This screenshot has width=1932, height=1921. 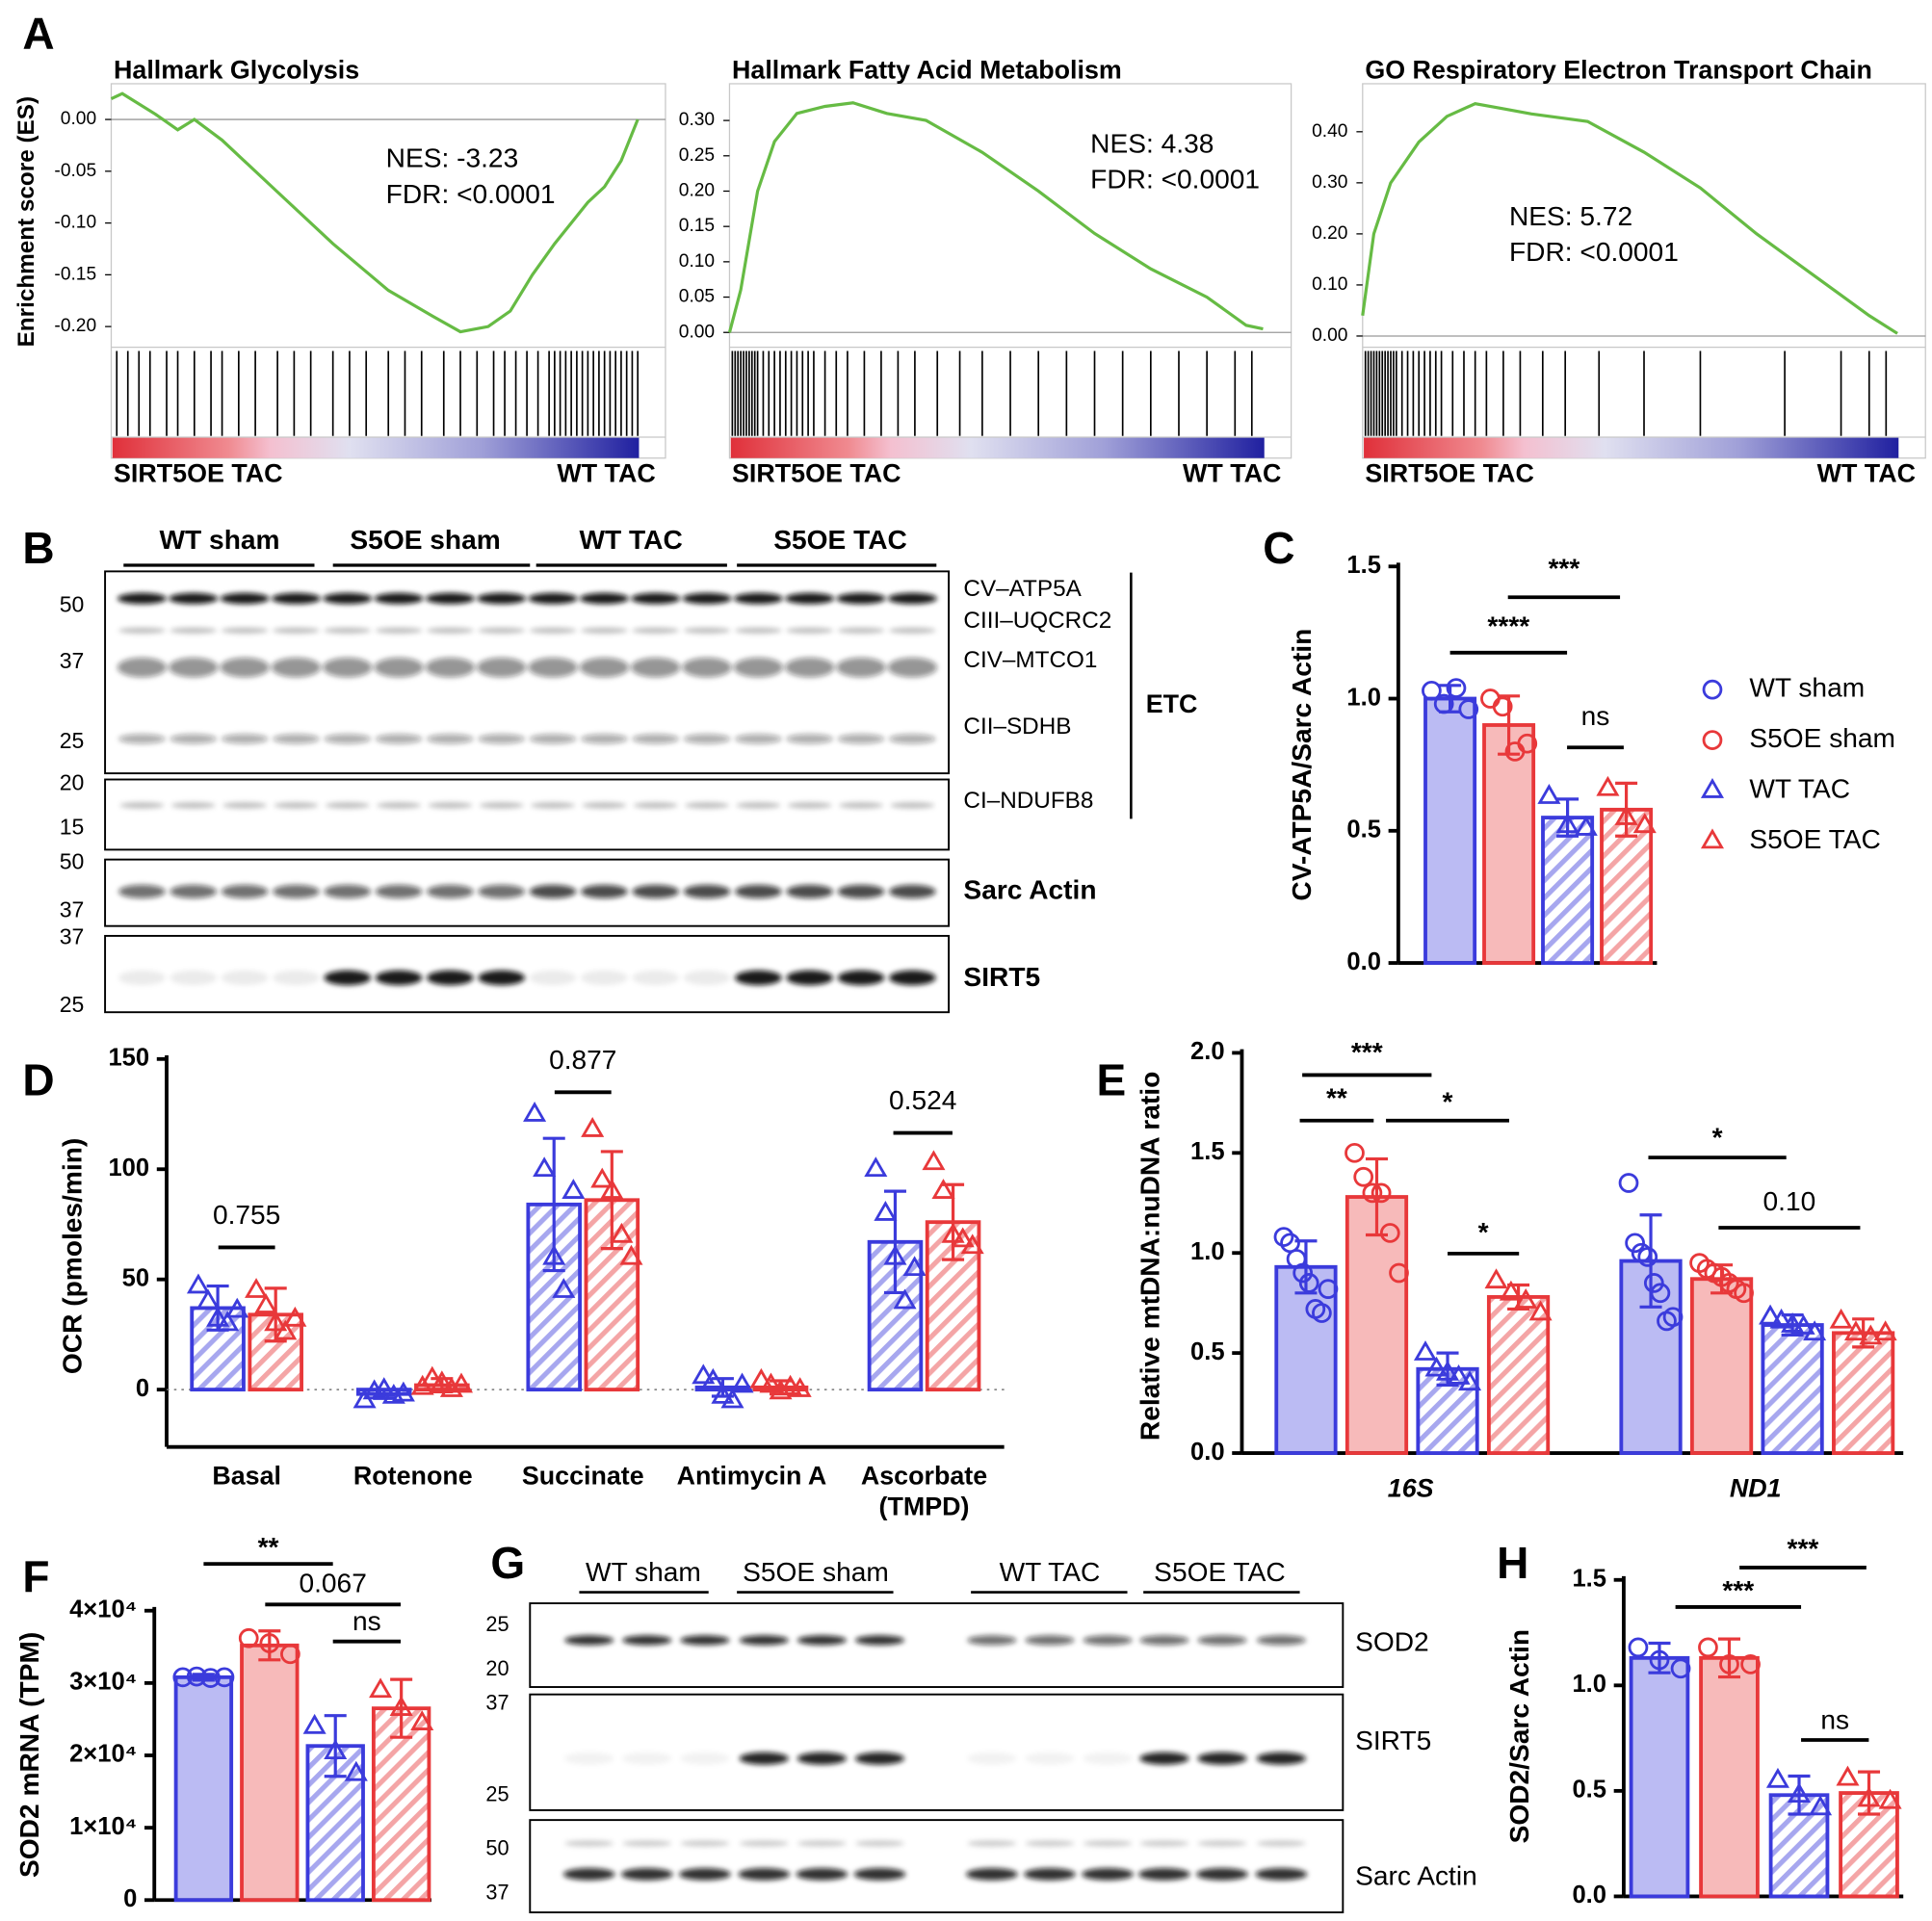 What do you see at coordinates (1172, 703) in the screenshot?
I see `bracket-label: ETC` at bounding box center [1172, 703].